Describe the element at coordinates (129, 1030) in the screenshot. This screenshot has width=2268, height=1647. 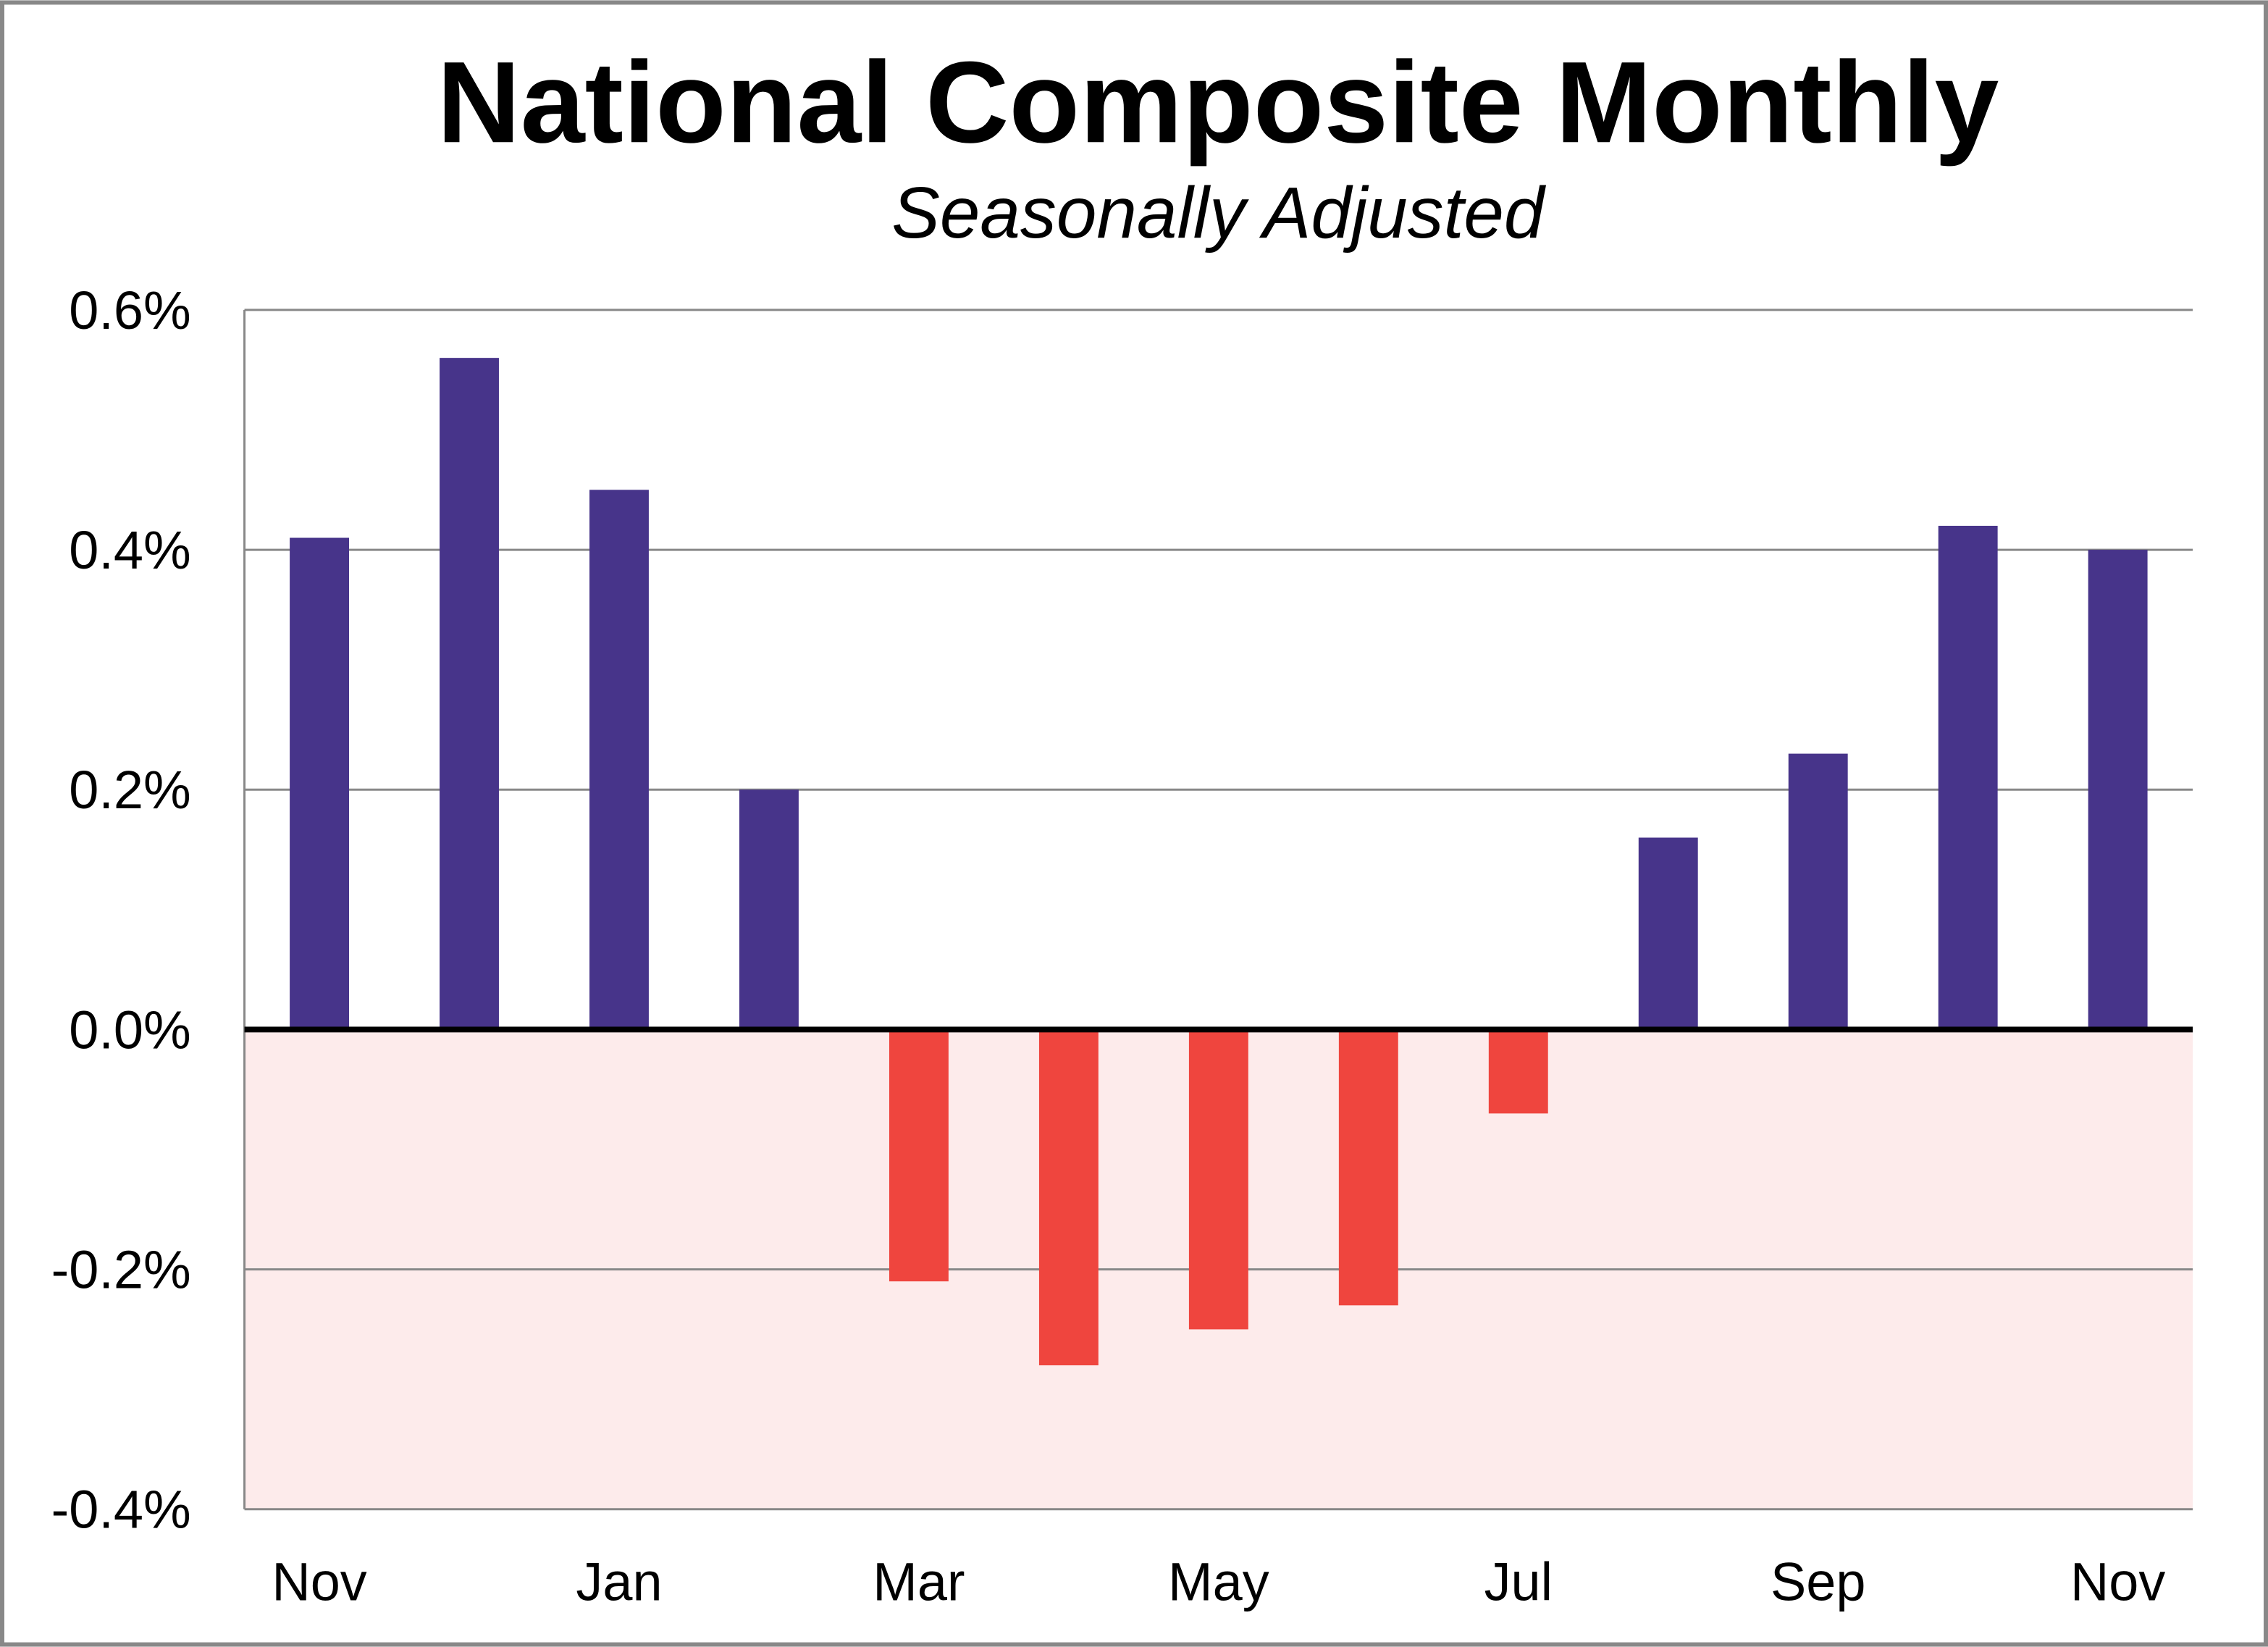
I see `y-tick-label: 0.0%` at that location.